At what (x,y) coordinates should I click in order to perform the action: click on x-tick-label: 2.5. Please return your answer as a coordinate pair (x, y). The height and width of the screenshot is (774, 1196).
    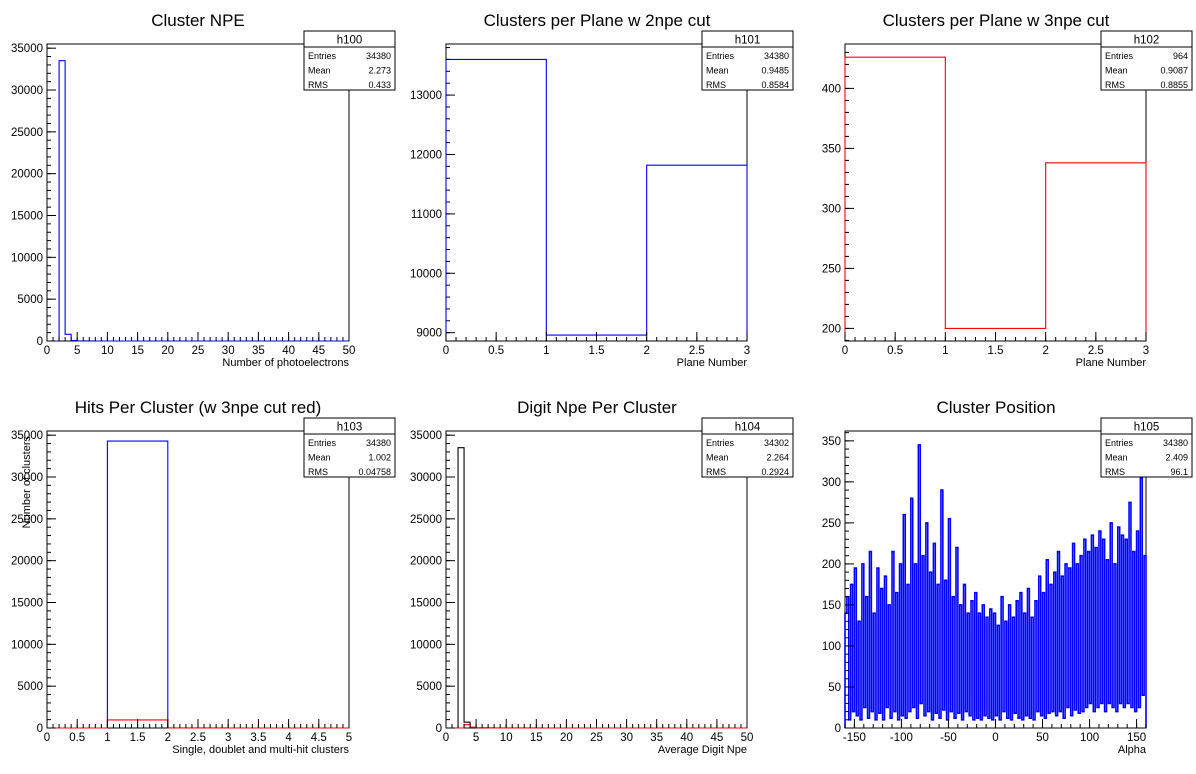
    Looking at the image, I should click on (198, 738).